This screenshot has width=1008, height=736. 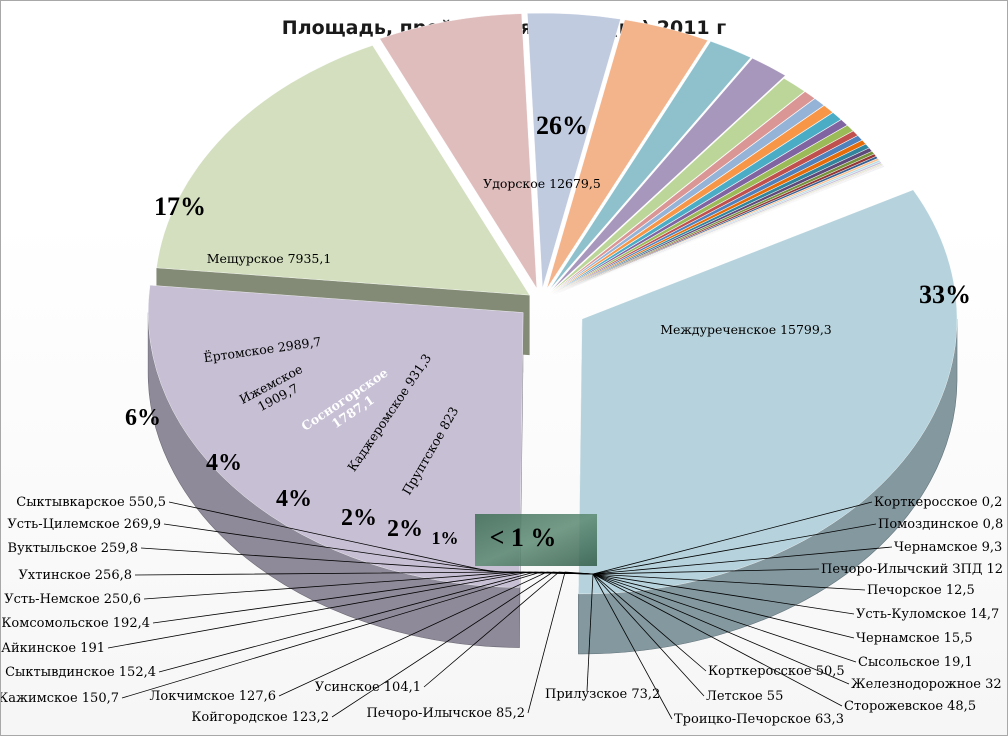 I want to click on data-label-1: Междуреченское 15799,3, so click(x=746, y=329).